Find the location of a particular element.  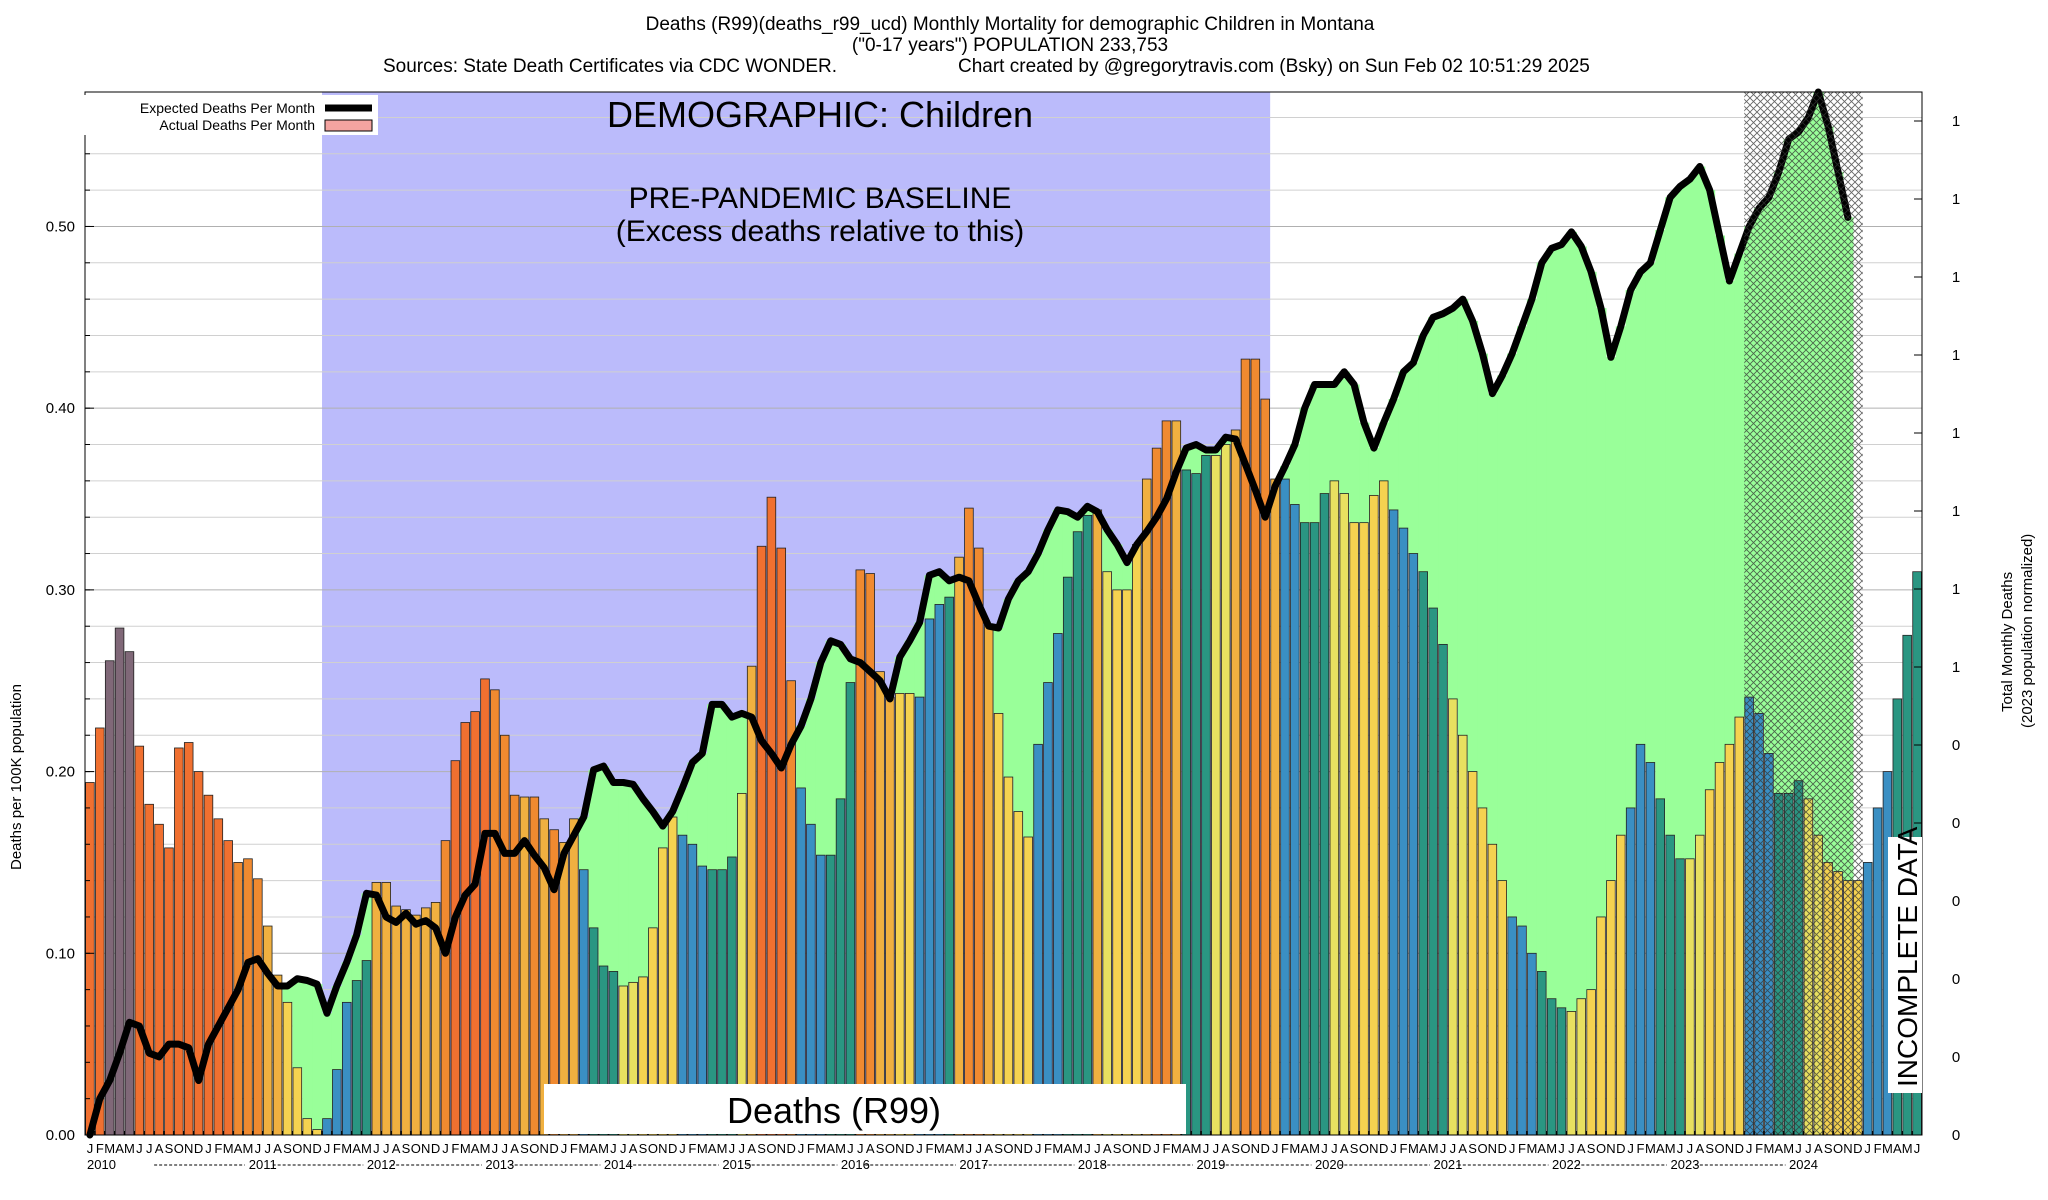

y2-tick-label: 1 is located at coordinates (1956, 199).